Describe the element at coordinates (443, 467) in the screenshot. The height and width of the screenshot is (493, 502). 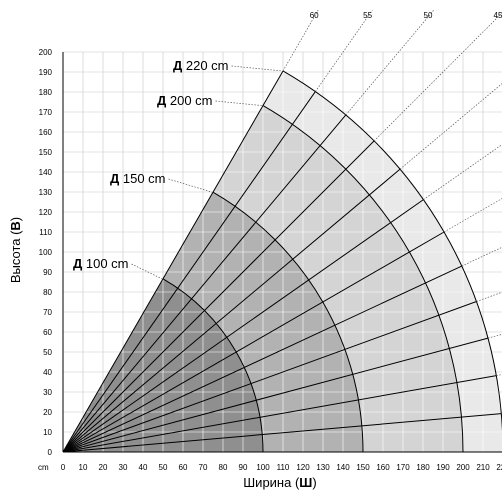
I see `x-tick-label: 190` at that location.